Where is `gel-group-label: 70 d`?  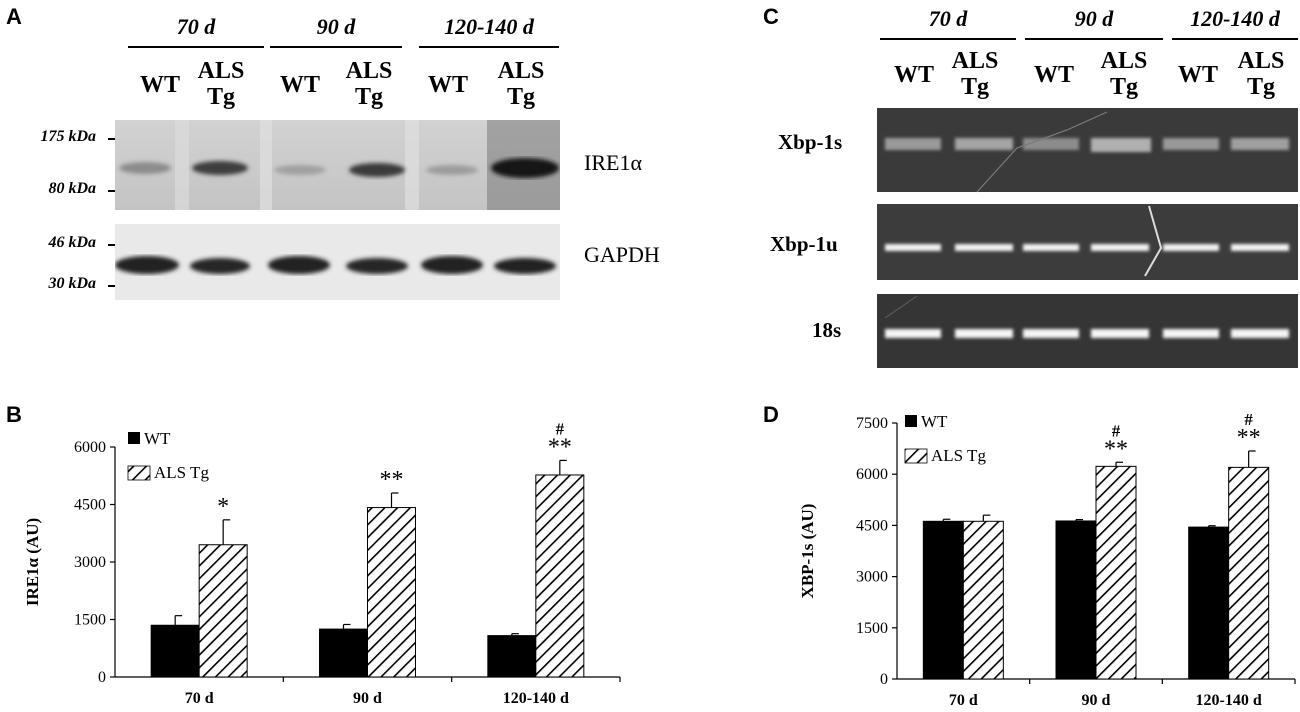
gel-group-label: 70 d is located at coordinates (948, 18).